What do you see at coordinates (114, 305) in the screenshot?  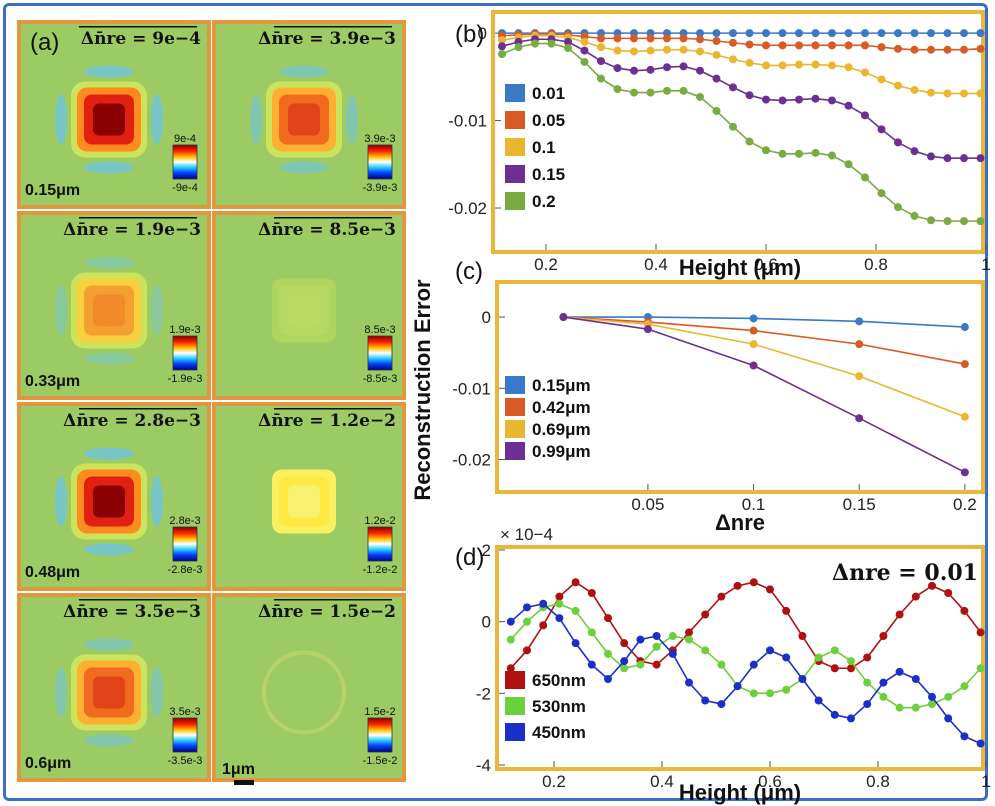 I see `tile-3: Δn̄re = 1.9e−3 1.9e-3 -1.9e-3 0.33μm` at bounding box center [114, 305].